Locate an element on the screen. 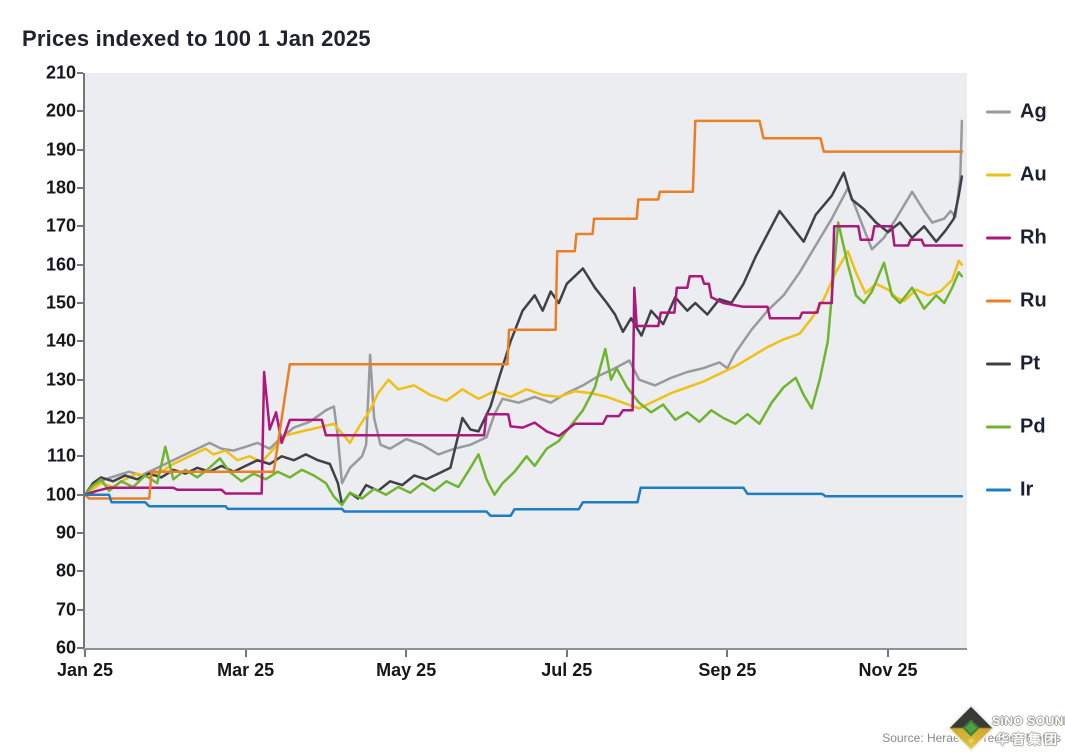  y-tick-label: 60 is located at coordinates (65, 647).